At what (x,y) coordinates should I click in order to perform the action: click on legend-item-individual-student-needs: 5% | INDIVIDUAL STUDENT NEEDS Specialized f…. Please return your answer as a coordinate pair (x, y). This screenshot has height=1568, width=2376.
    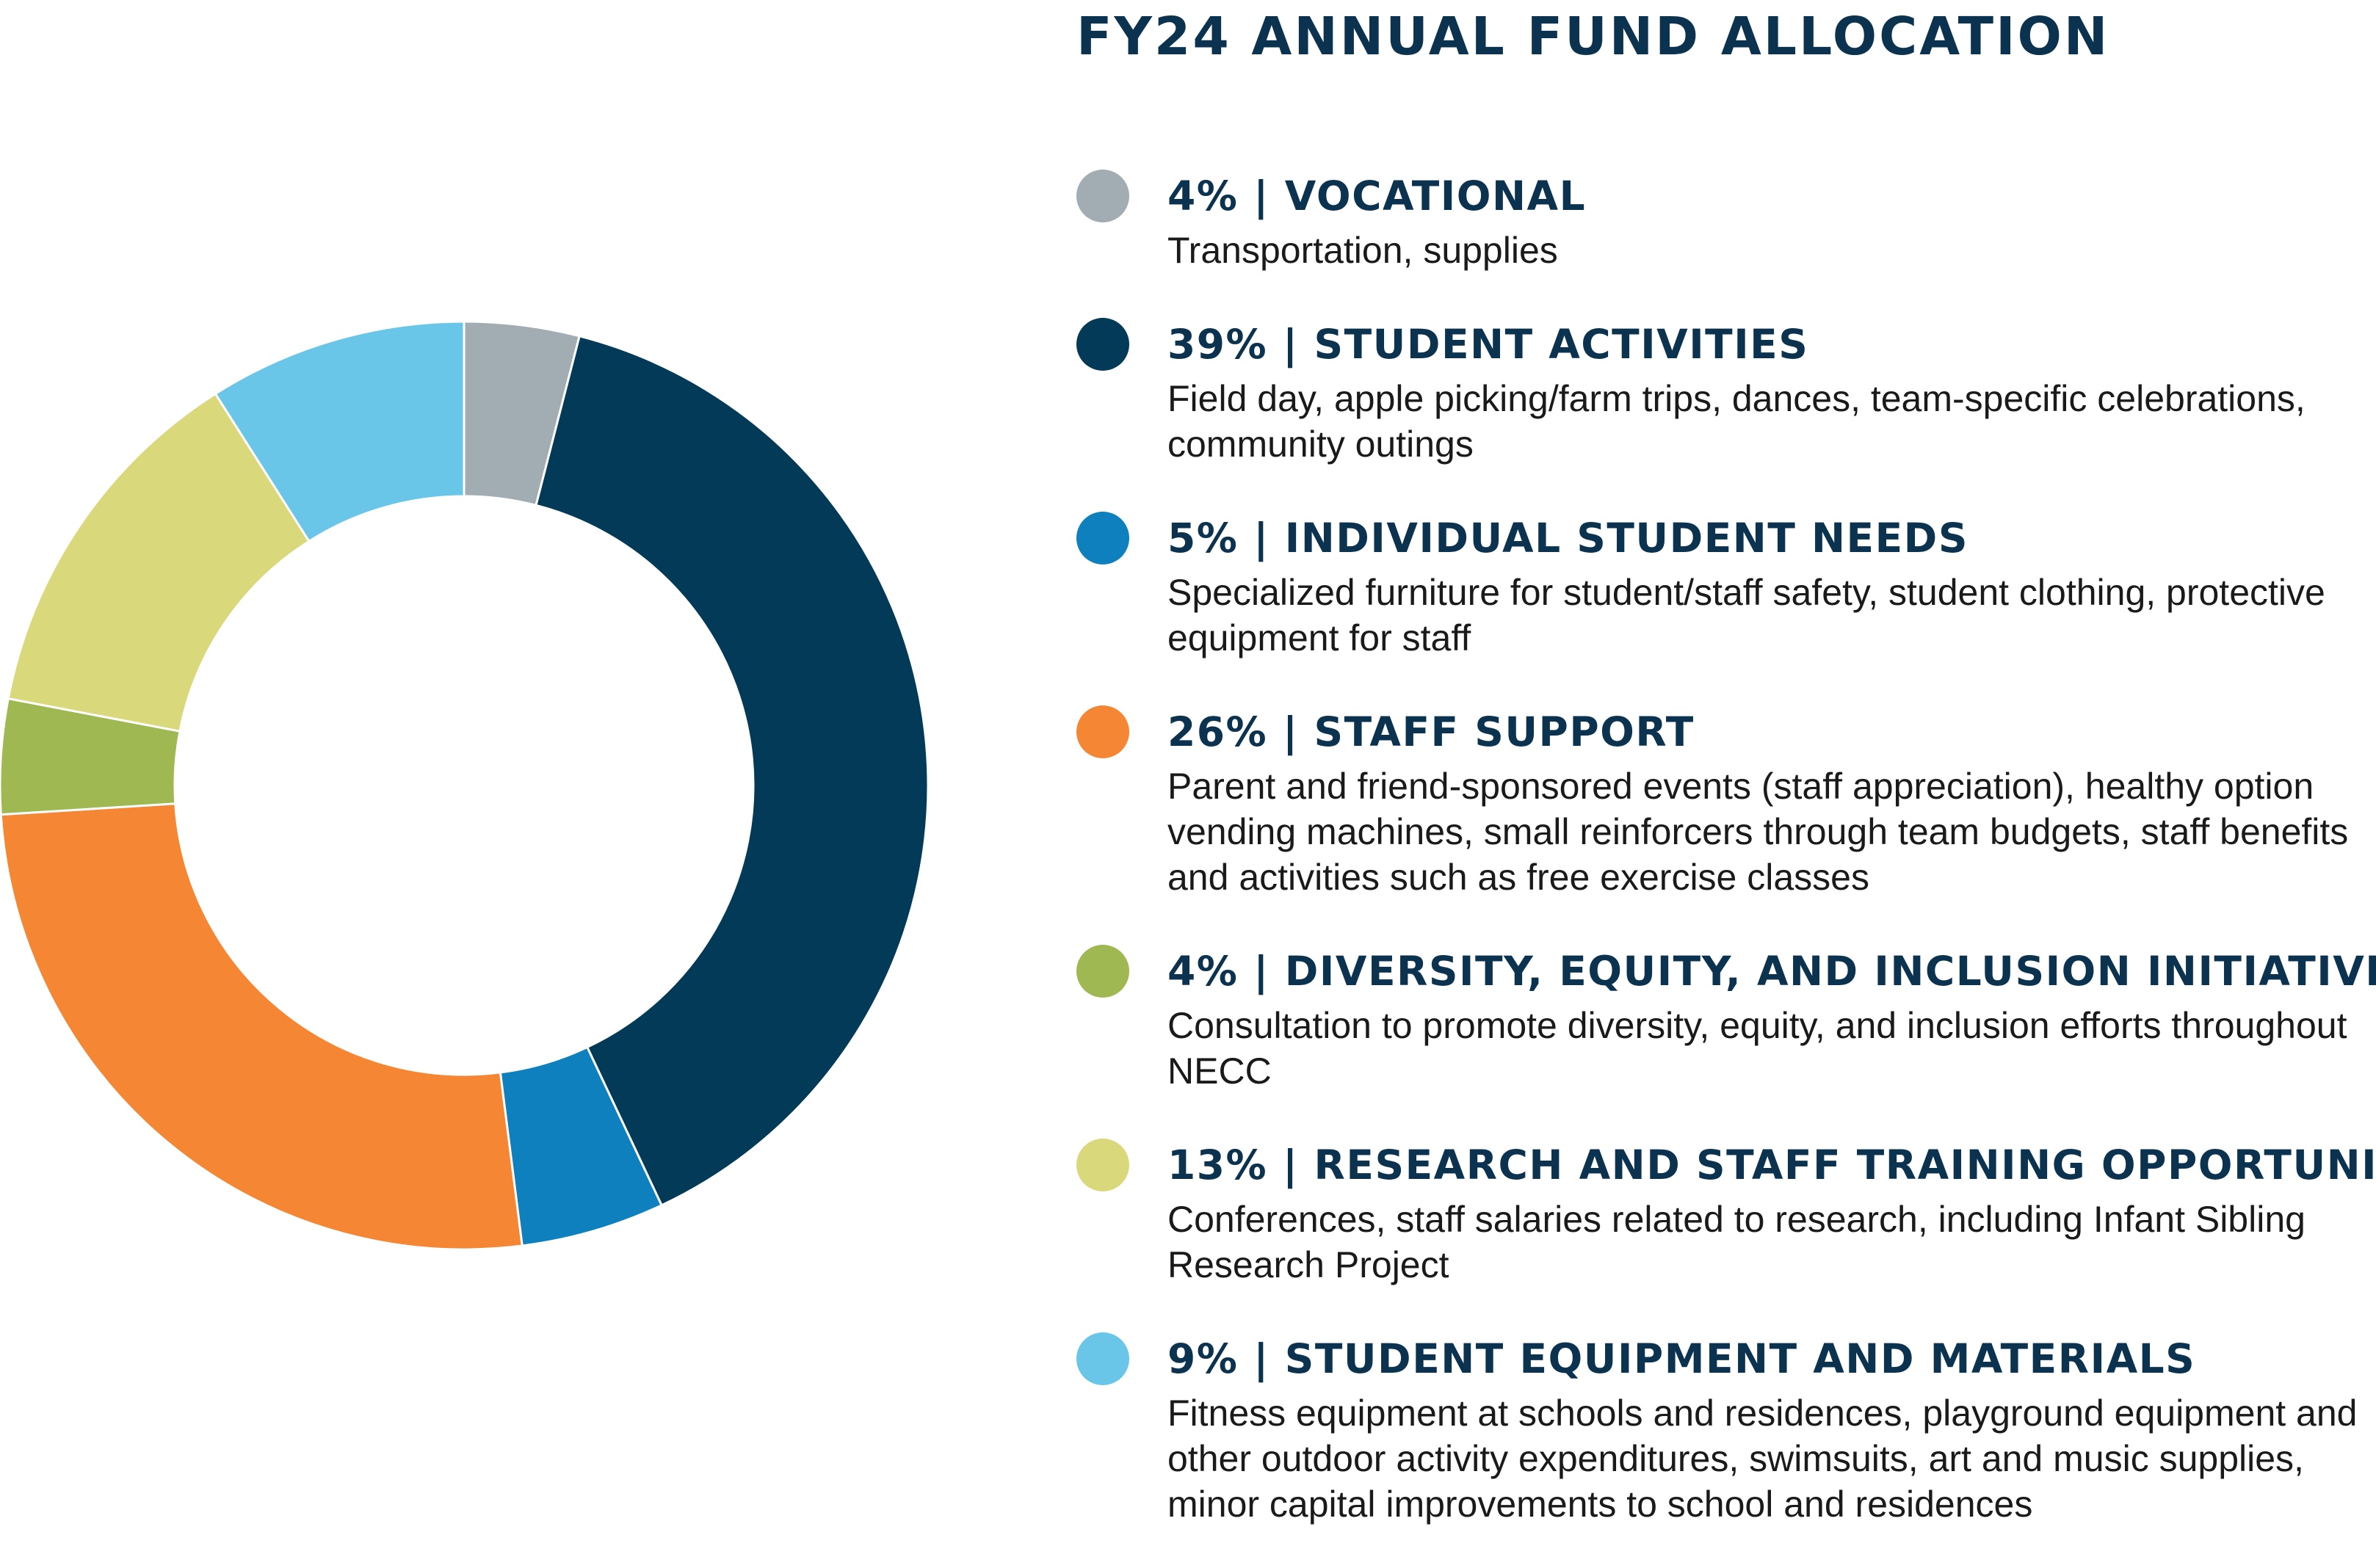
    Looking at the image, I should click on (1722, 584).